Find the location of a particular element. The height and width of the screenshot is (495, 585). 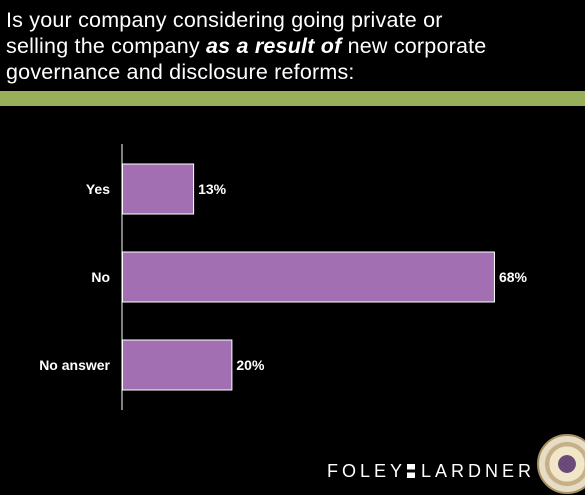

title-line-3: governance and disclosure reforms: is located at coordinates (180, 72).